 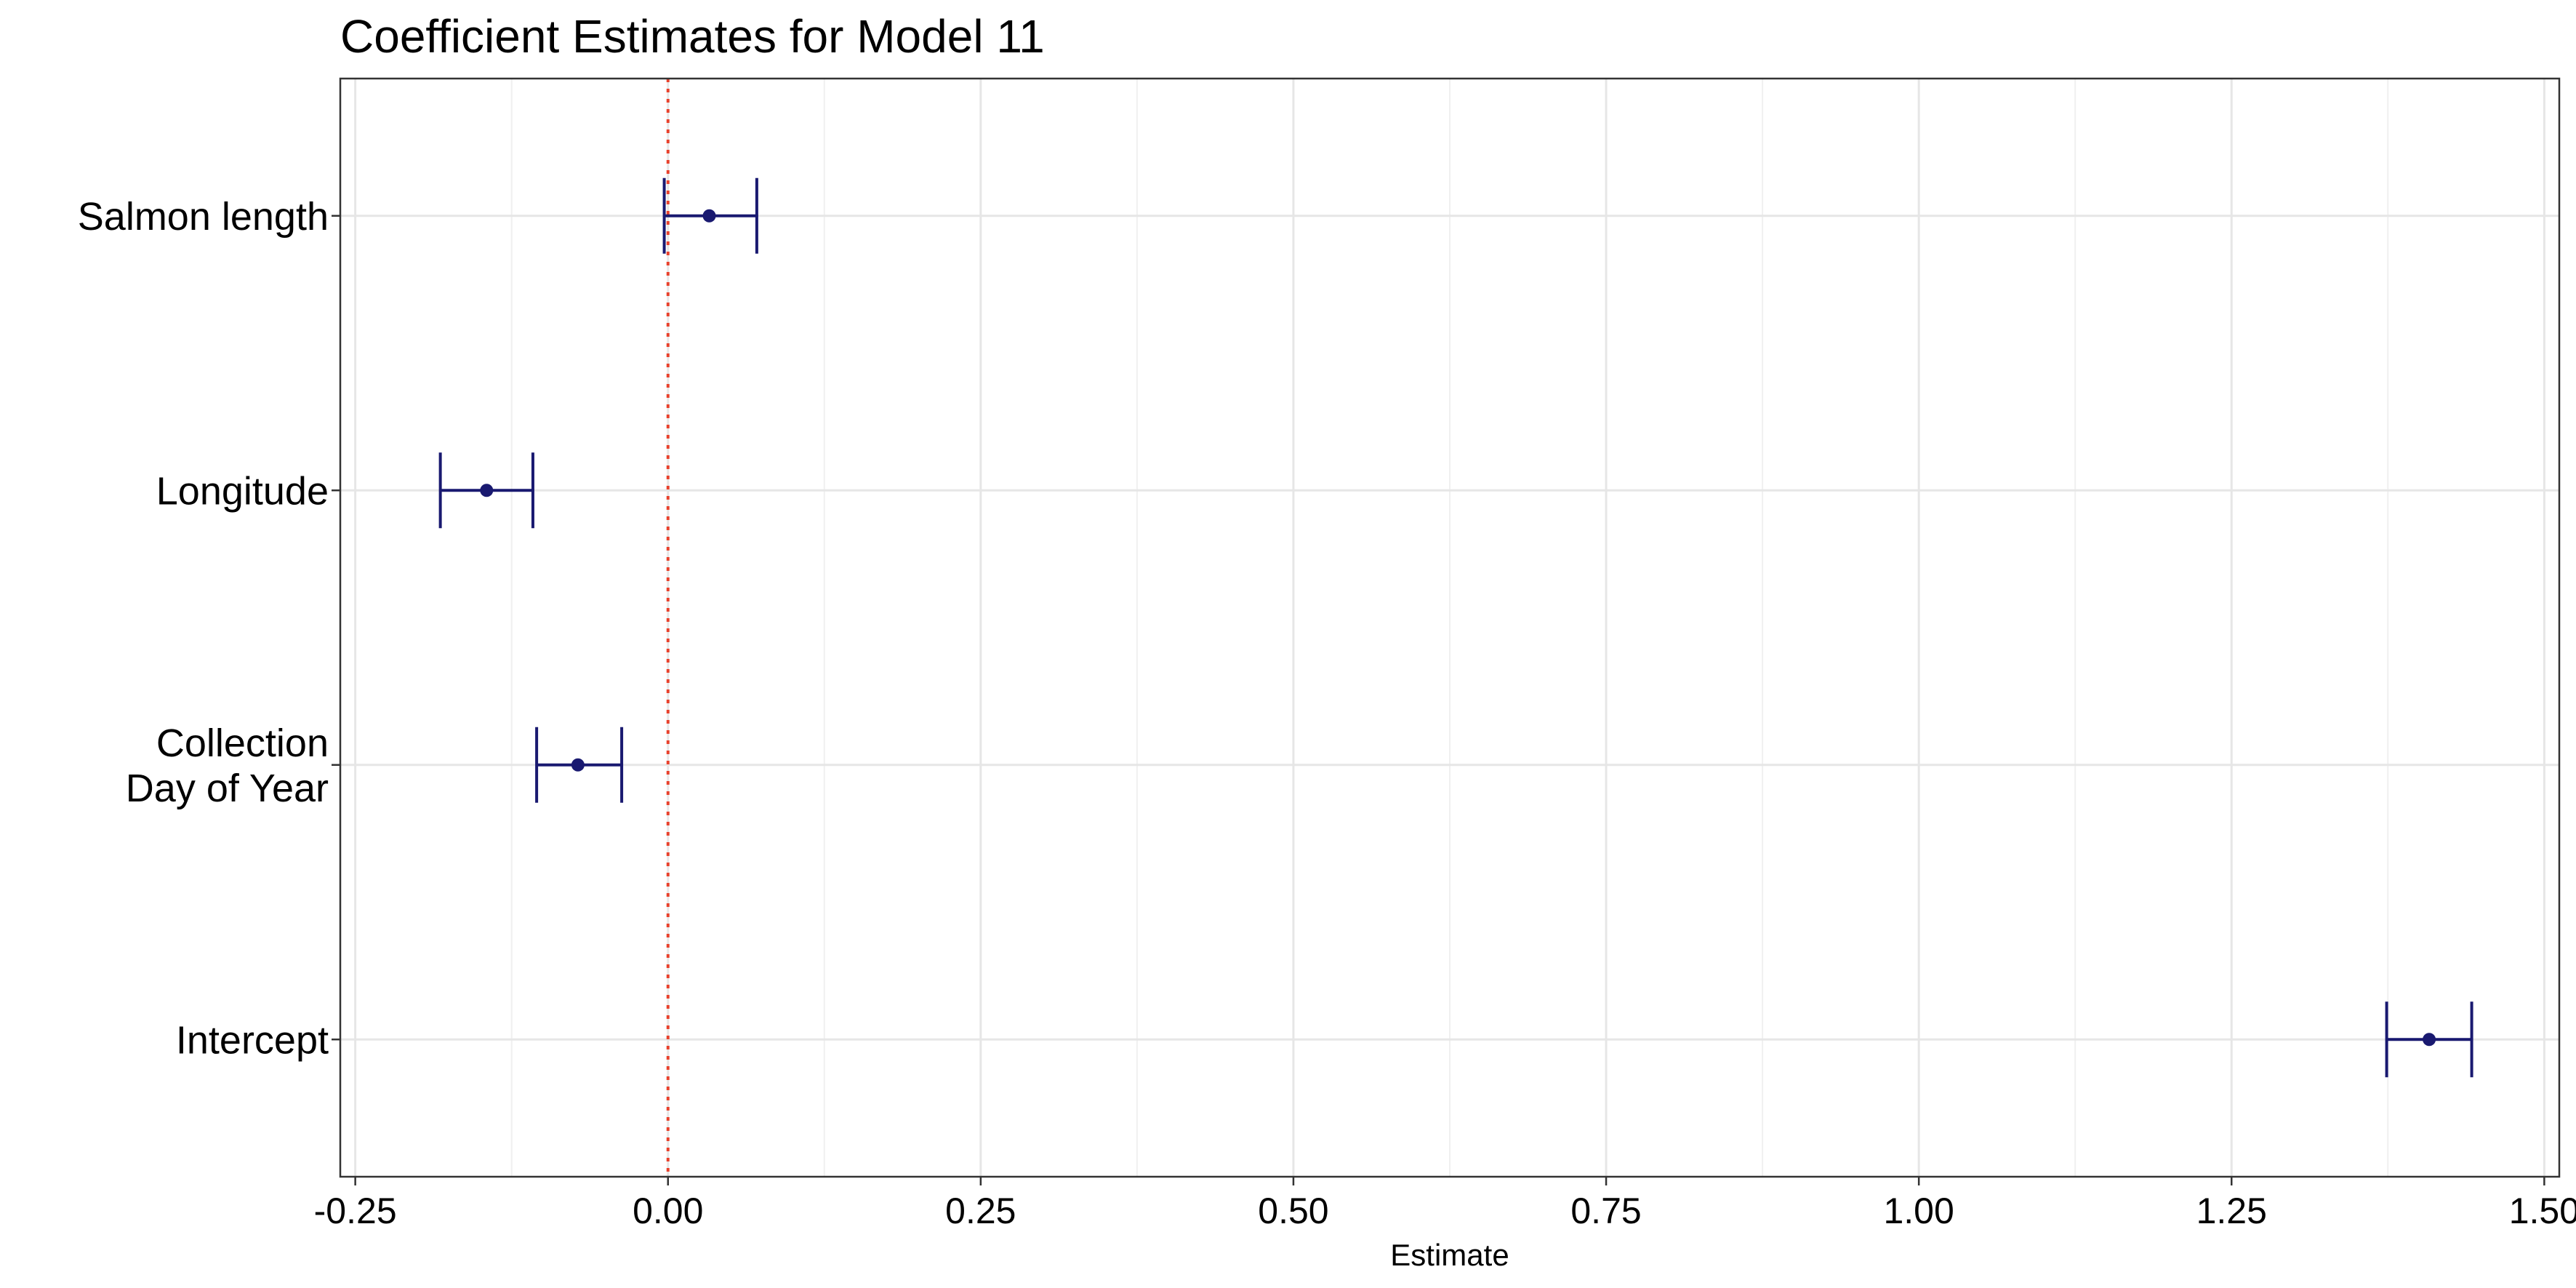 I want to click on x-tick-label: 1.00, so click(x=1918, y=1211).